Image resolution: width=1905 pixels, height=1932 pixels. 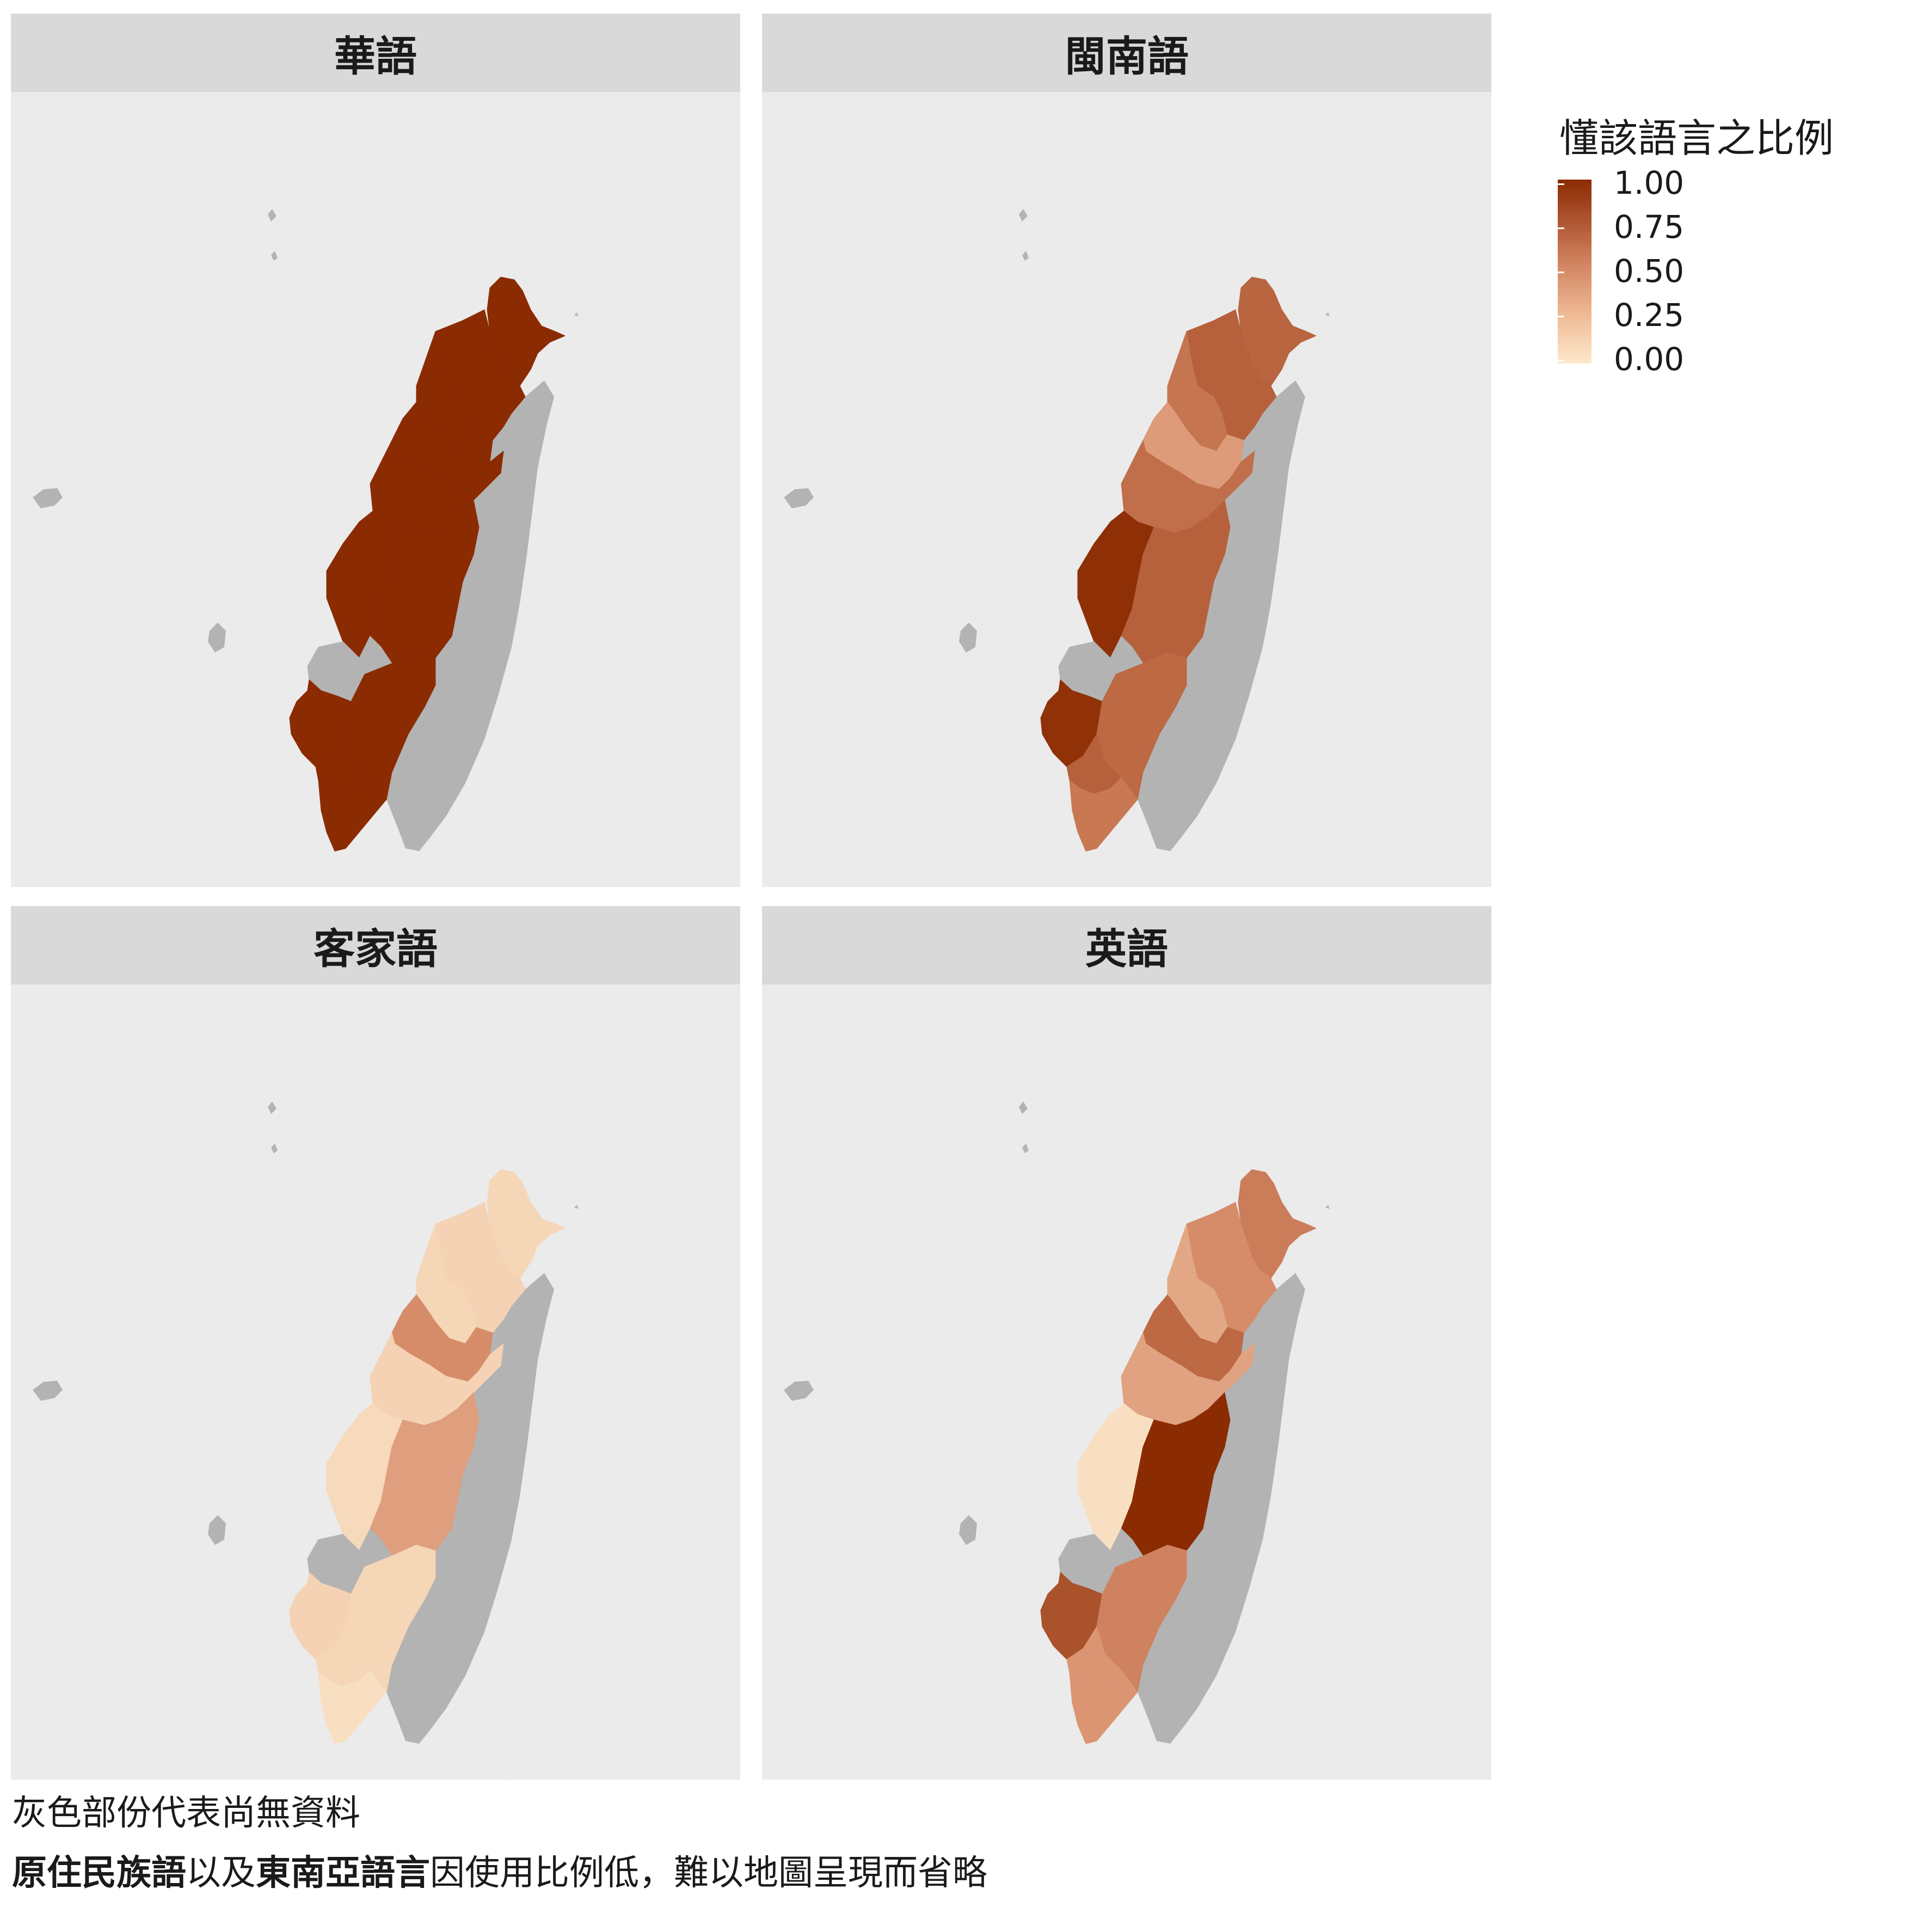 What do you see at coordinates (1696, 138) in the screenshot?
I see `legend-title: 懂該語言之比例` at bounding box center [1696, 138].